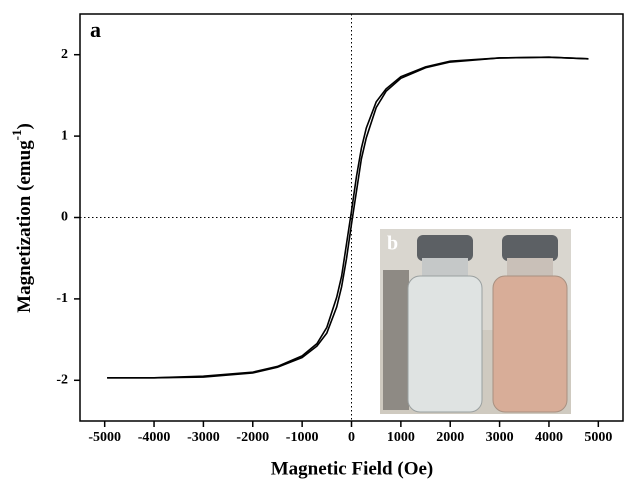  What do you see at coordinates (351, 437) in the screenshot?
I see `x-tick-label: 0` at bounding box center [351, 437].